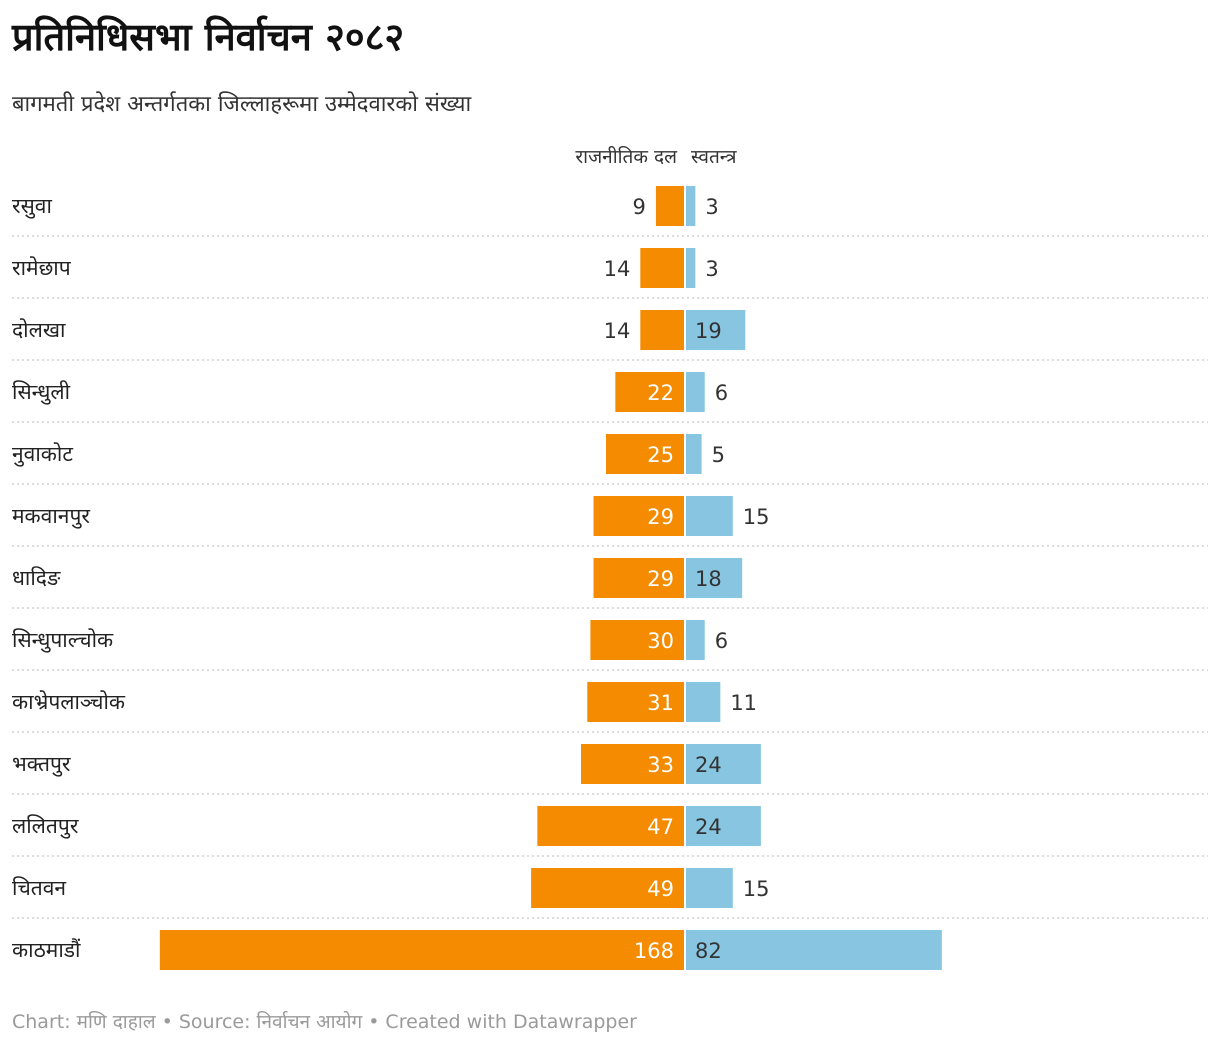 The image size is (1220, 1046). I want to click on bar-party-value: 31, so click(660, 703).